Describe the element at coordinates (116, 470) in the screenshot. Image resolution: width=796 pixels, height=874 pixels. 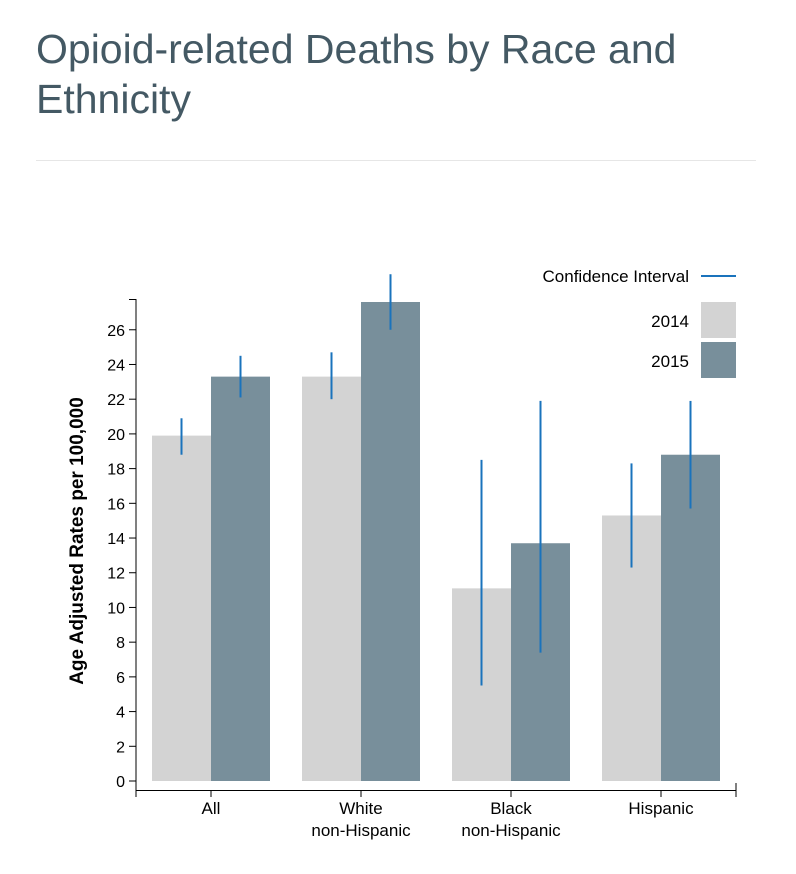
I see `y-tick-label-18: 18` at that location.